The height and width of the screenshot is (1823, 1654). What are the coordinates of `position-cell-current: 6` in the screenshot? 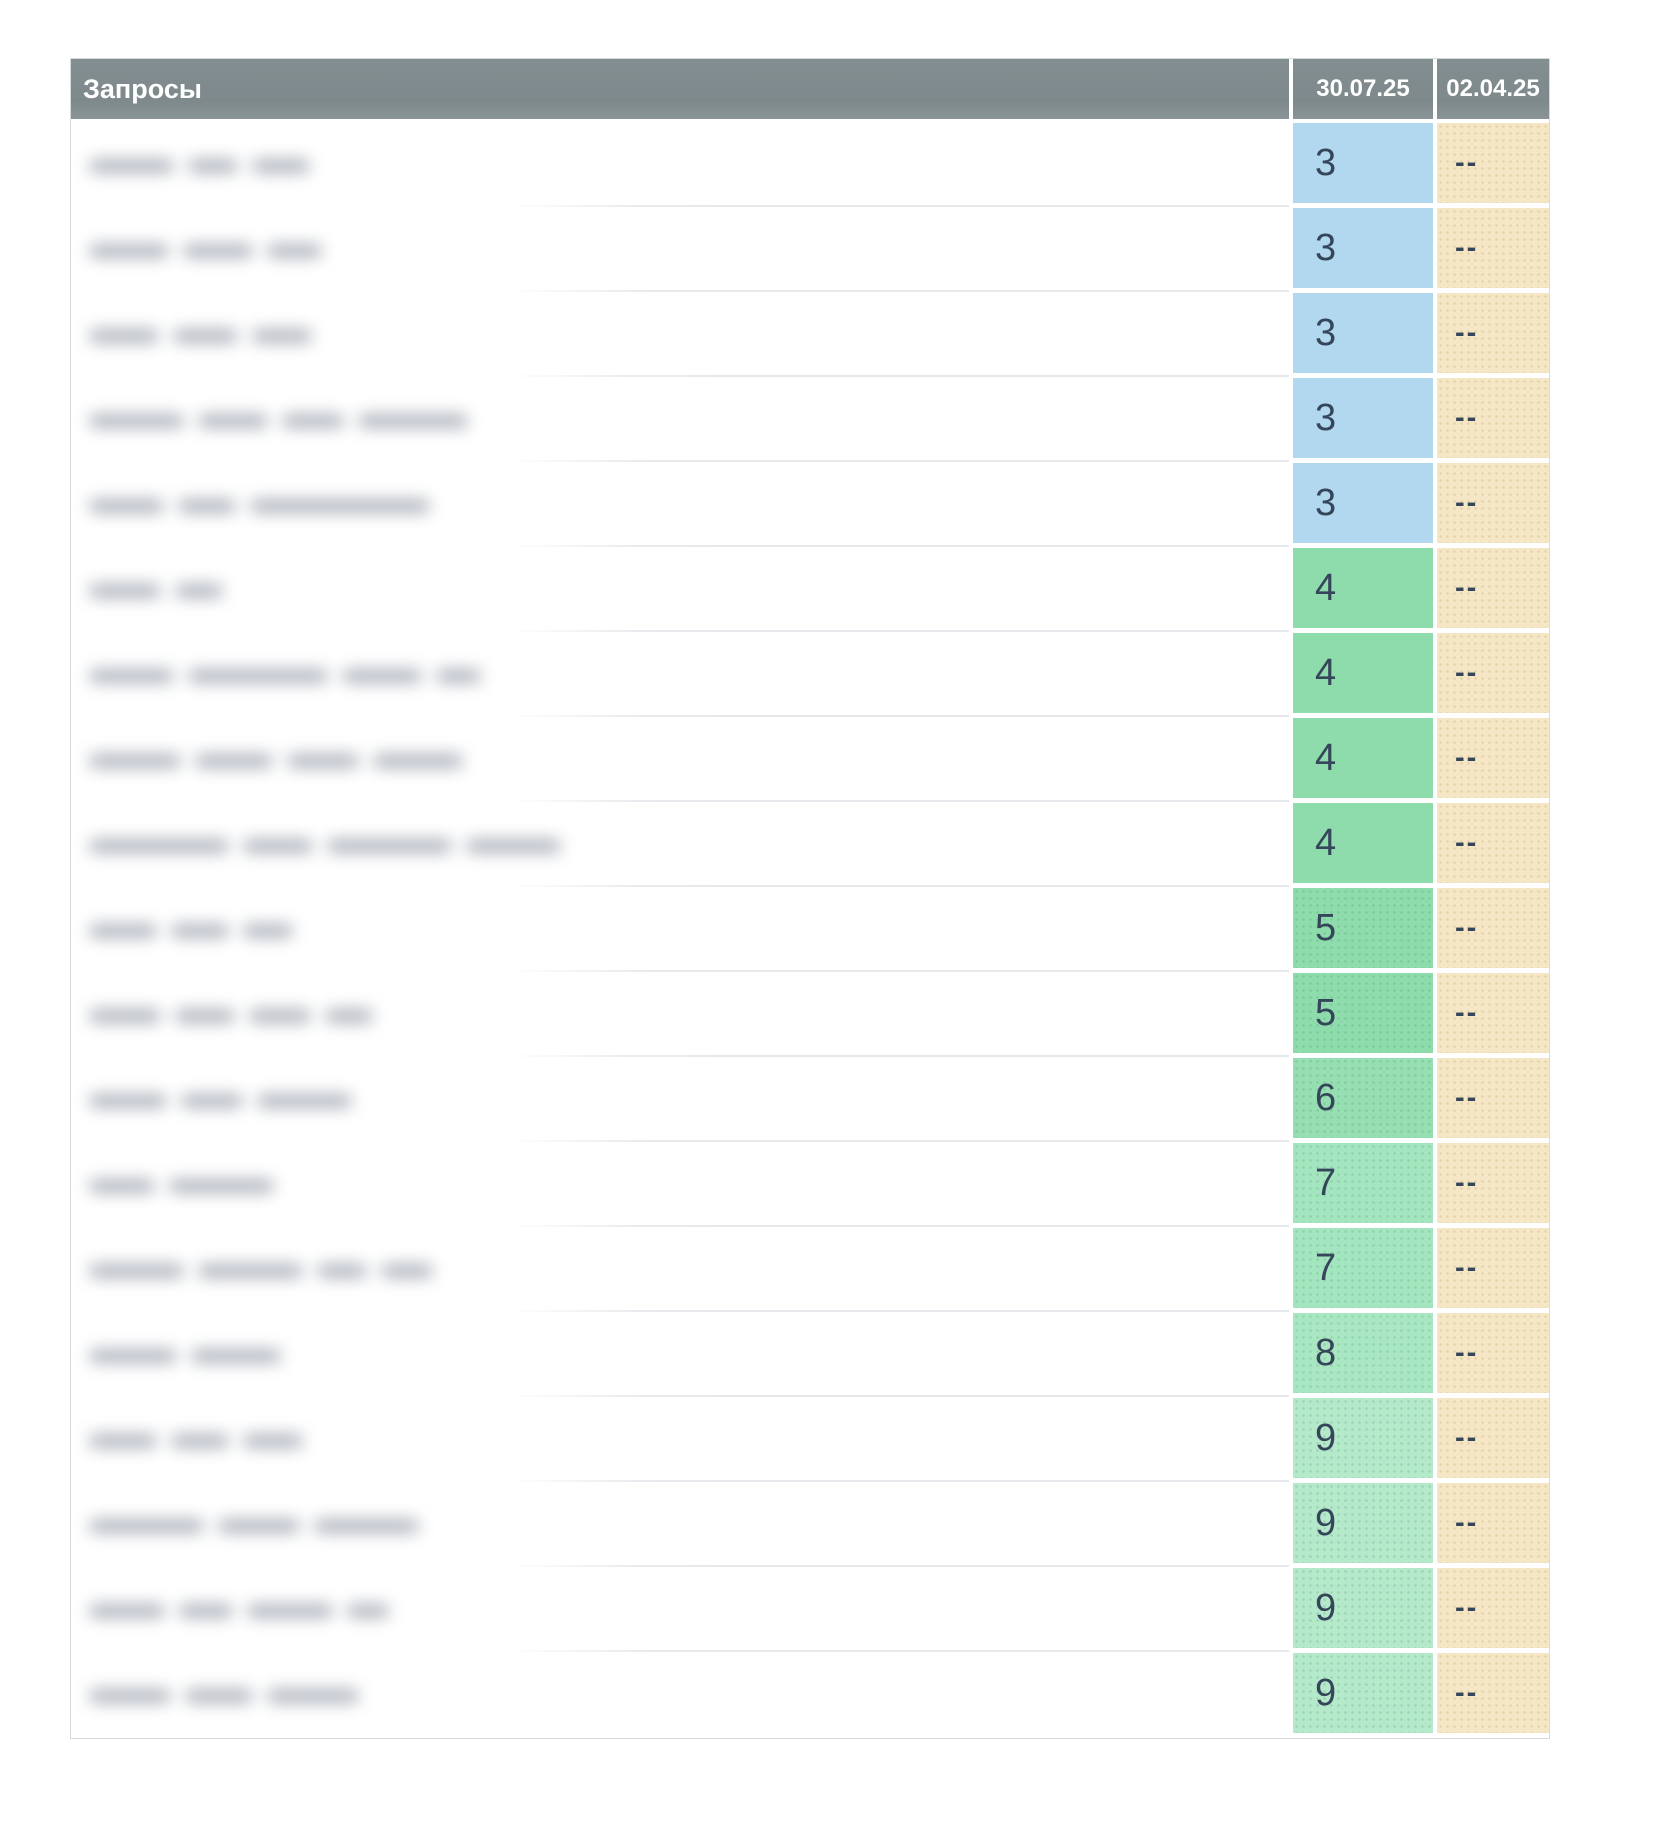 It's located at (1363, 1098).